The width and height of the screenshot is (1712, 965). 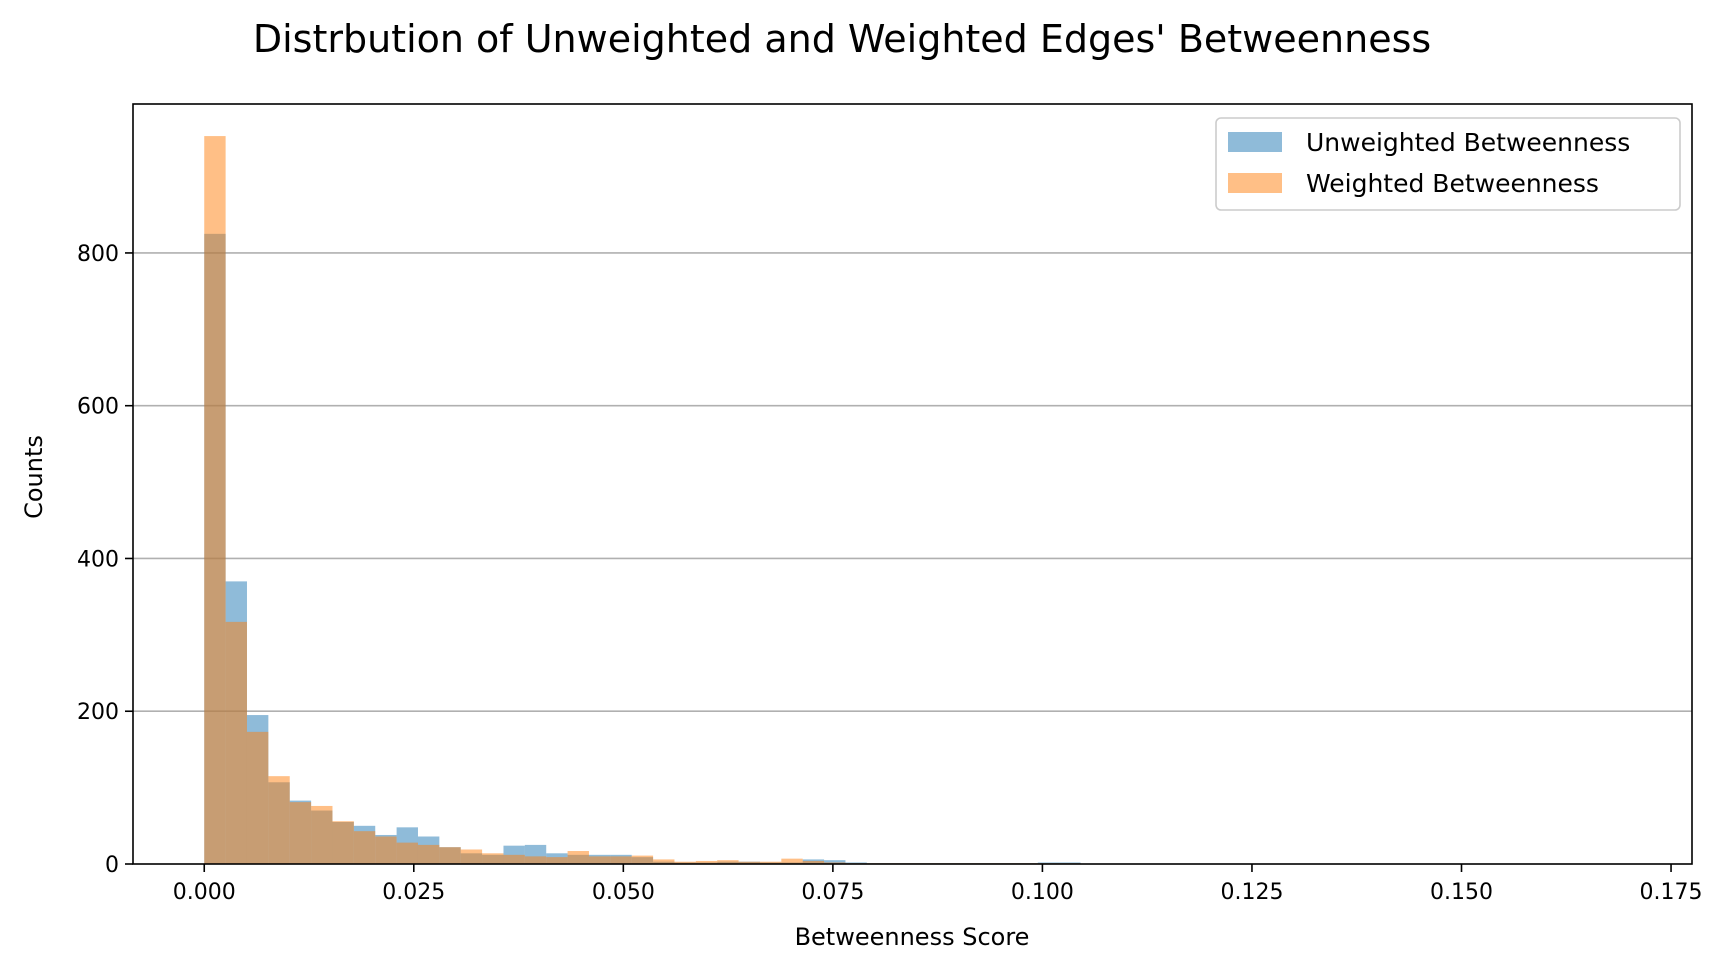 What do you see at coordinates (1671, 892) in the screenshot?
I see `x-tick-label: 0.175` at bounding box center [1671, 892].